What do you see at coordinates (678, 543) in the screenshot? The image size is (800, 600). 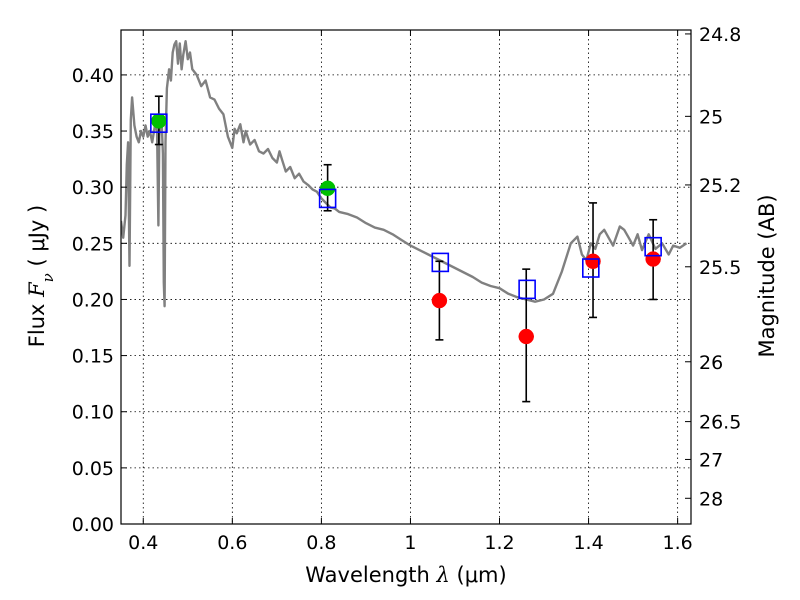 I see `x-tick-label: 1.6` at bounding box center [678, 543].